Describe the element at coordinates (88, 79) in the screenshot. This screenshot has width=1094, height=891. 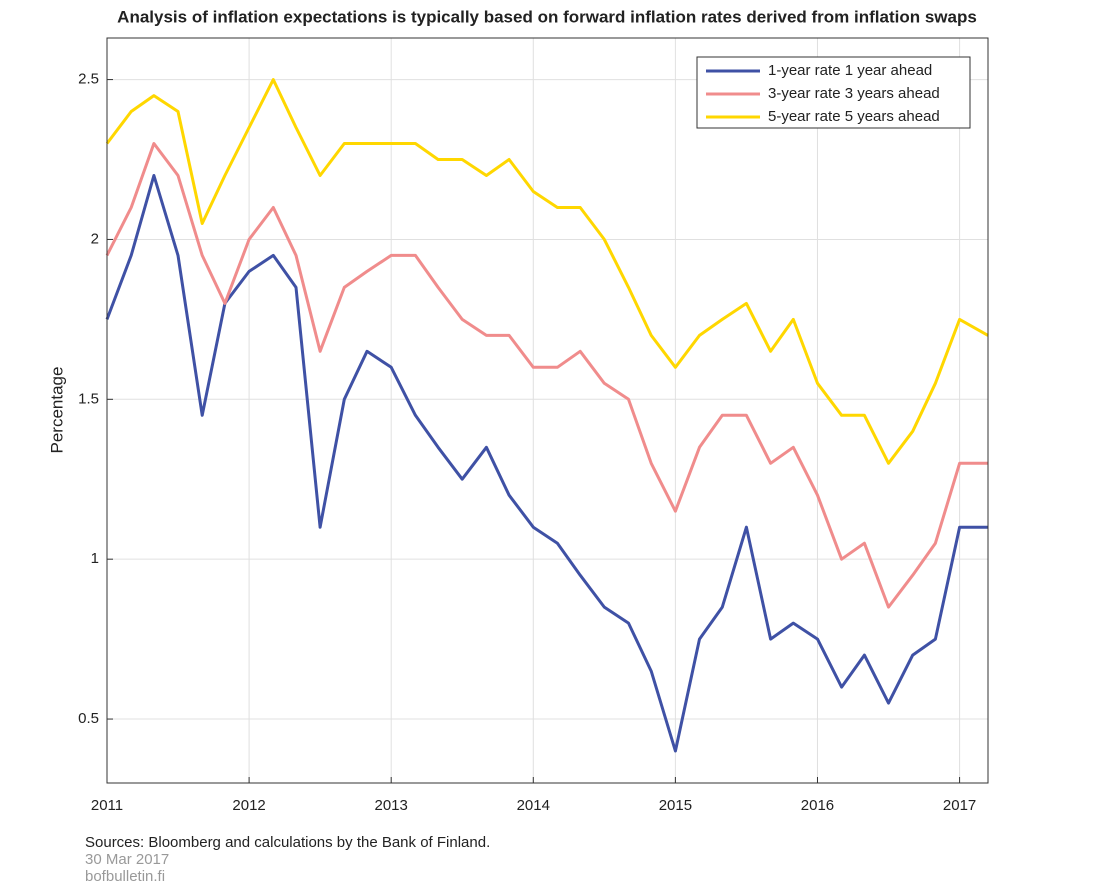
I see `y-tick-label: 2.5` at that location.